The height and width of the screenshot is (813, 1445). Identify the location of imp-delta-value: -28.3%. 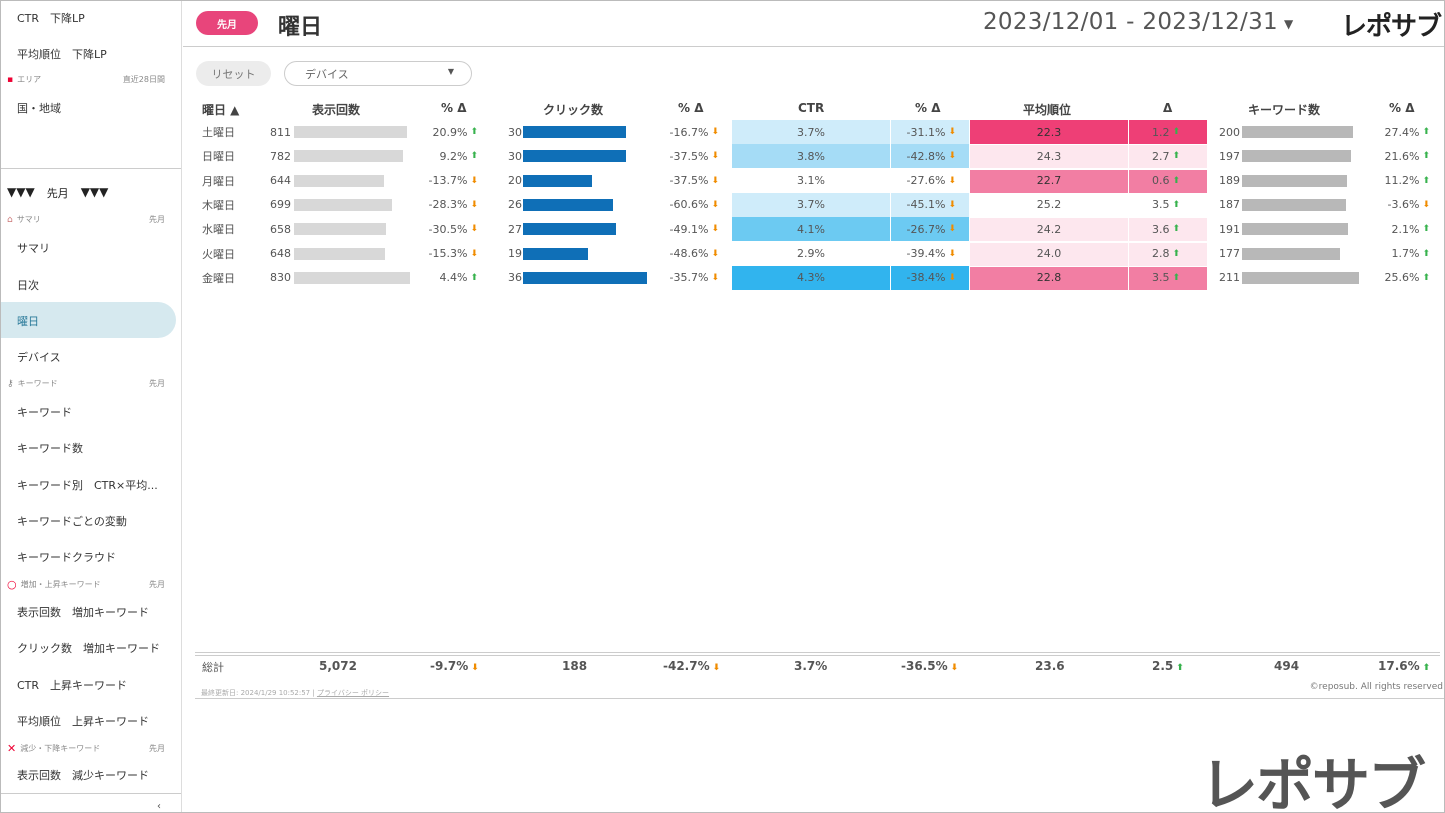
(448, 205).